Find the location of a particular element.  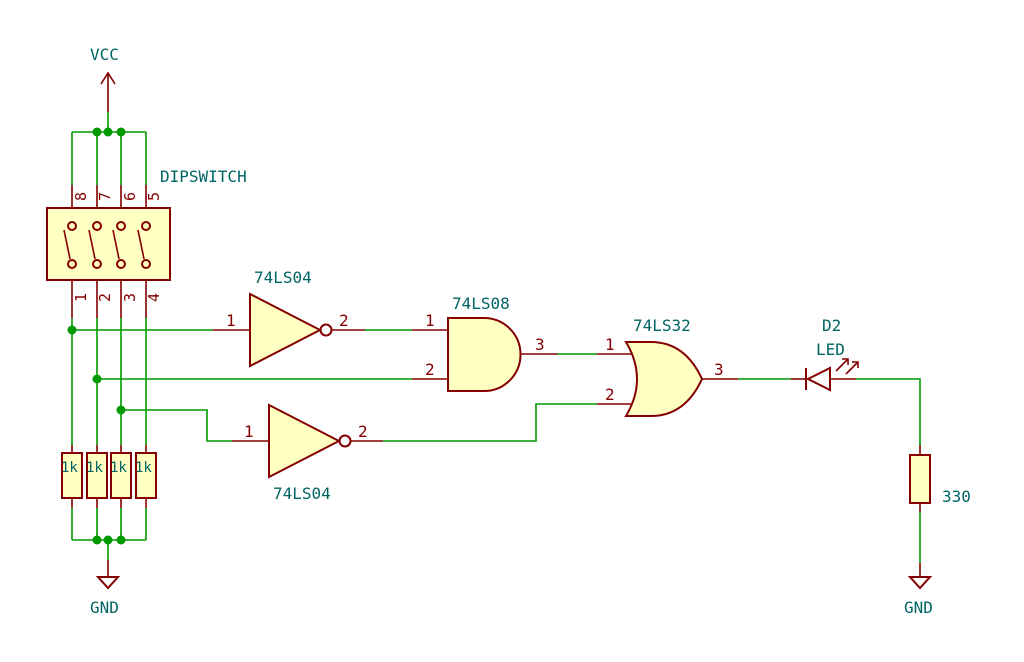

dipswitch-pin-label: 8 is located at coordinates (81, 196).